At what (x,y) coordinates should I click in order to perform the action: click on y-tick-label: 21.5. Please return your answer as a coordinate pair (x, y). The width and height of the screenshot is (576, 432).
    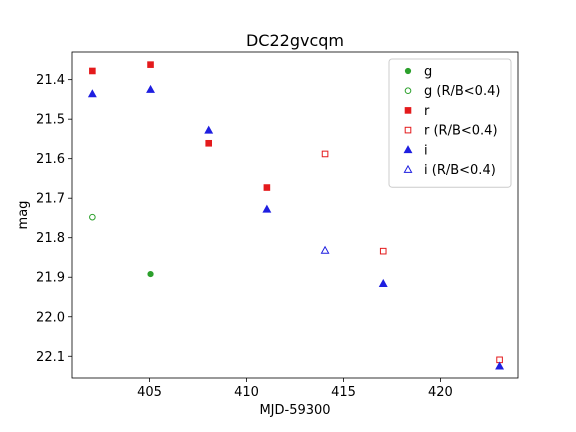
    Looking at the image, I should click on (50, 120).